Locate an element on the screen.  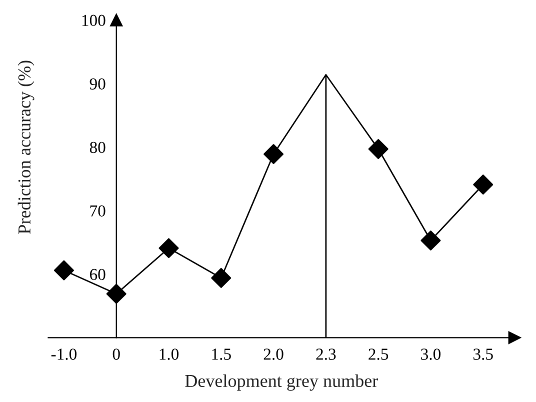
y-tick-label: 100 is located at coordinates (94, 20).